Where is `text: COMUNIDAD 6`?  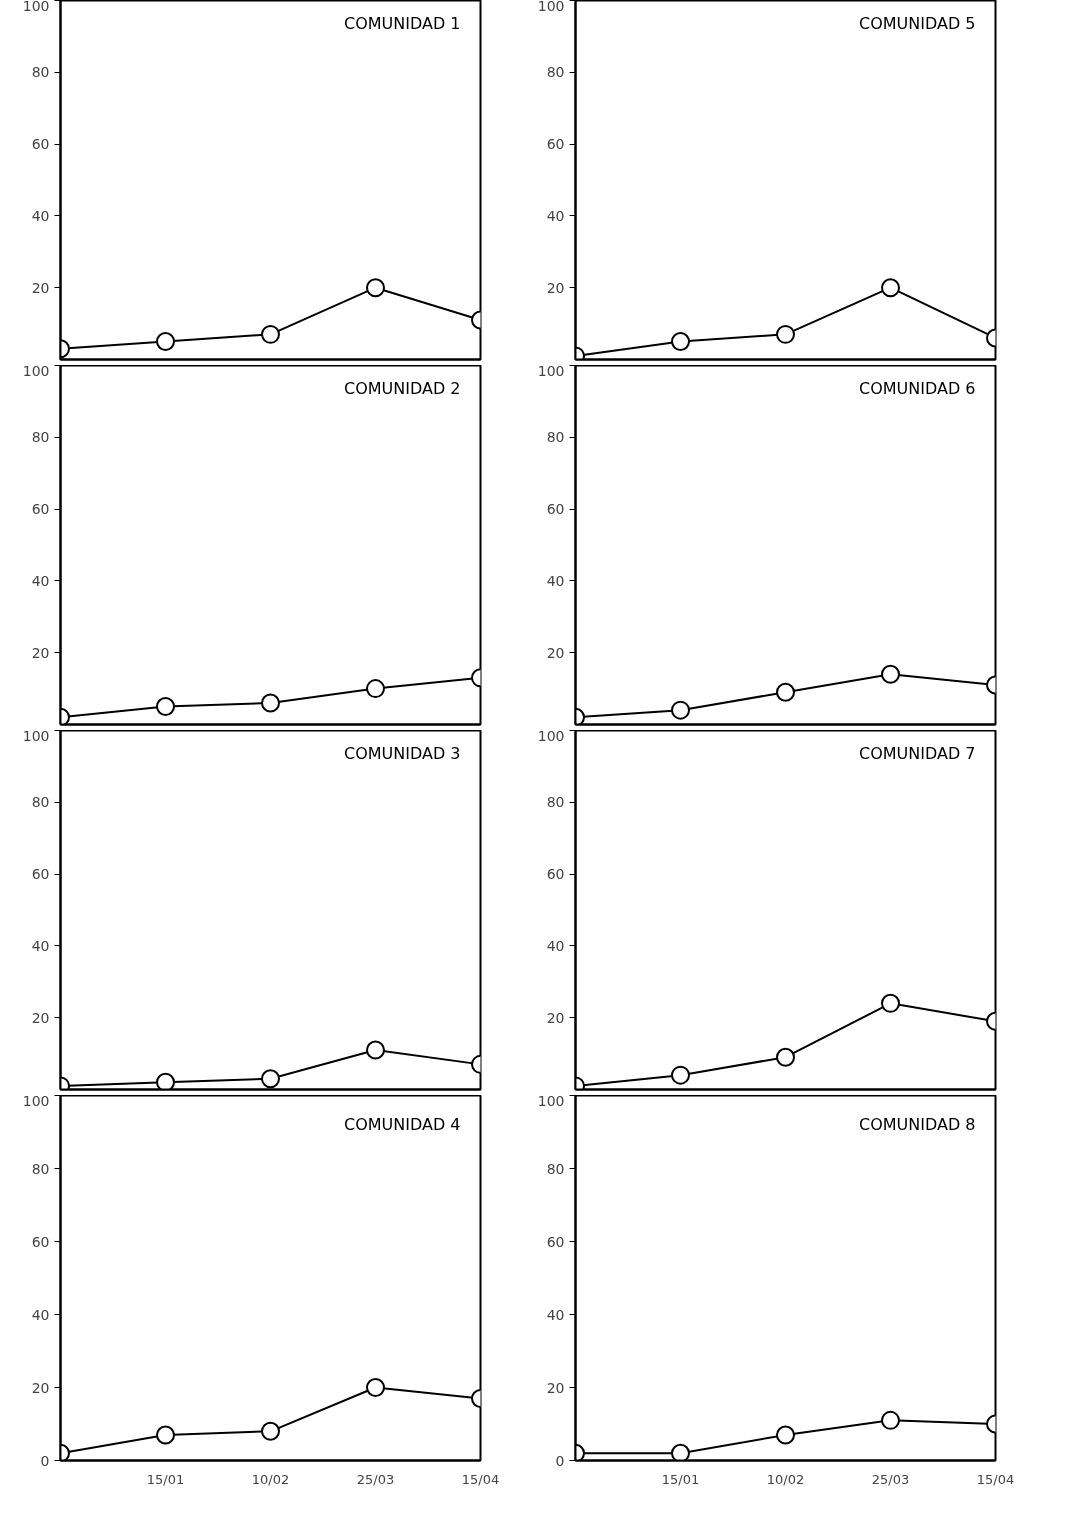
text: COMUNIDAD 6 is located at coordinates (917, 388).